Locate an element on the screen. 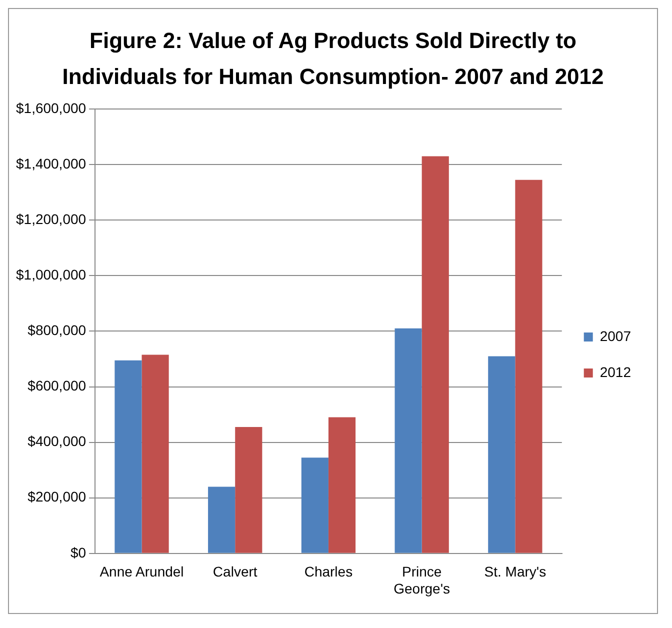  x-tick-label: Calvert is located at coordinates (235, 572).